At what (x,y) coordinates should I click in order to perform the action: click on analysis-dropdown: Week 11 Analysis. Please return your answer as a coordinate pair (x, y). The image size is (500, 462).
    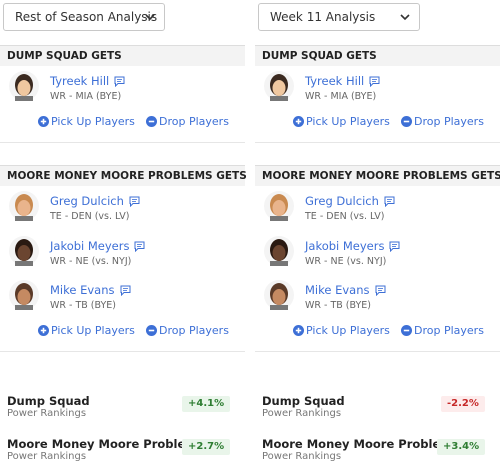
    Looking at the image, I should click on (339, 17).